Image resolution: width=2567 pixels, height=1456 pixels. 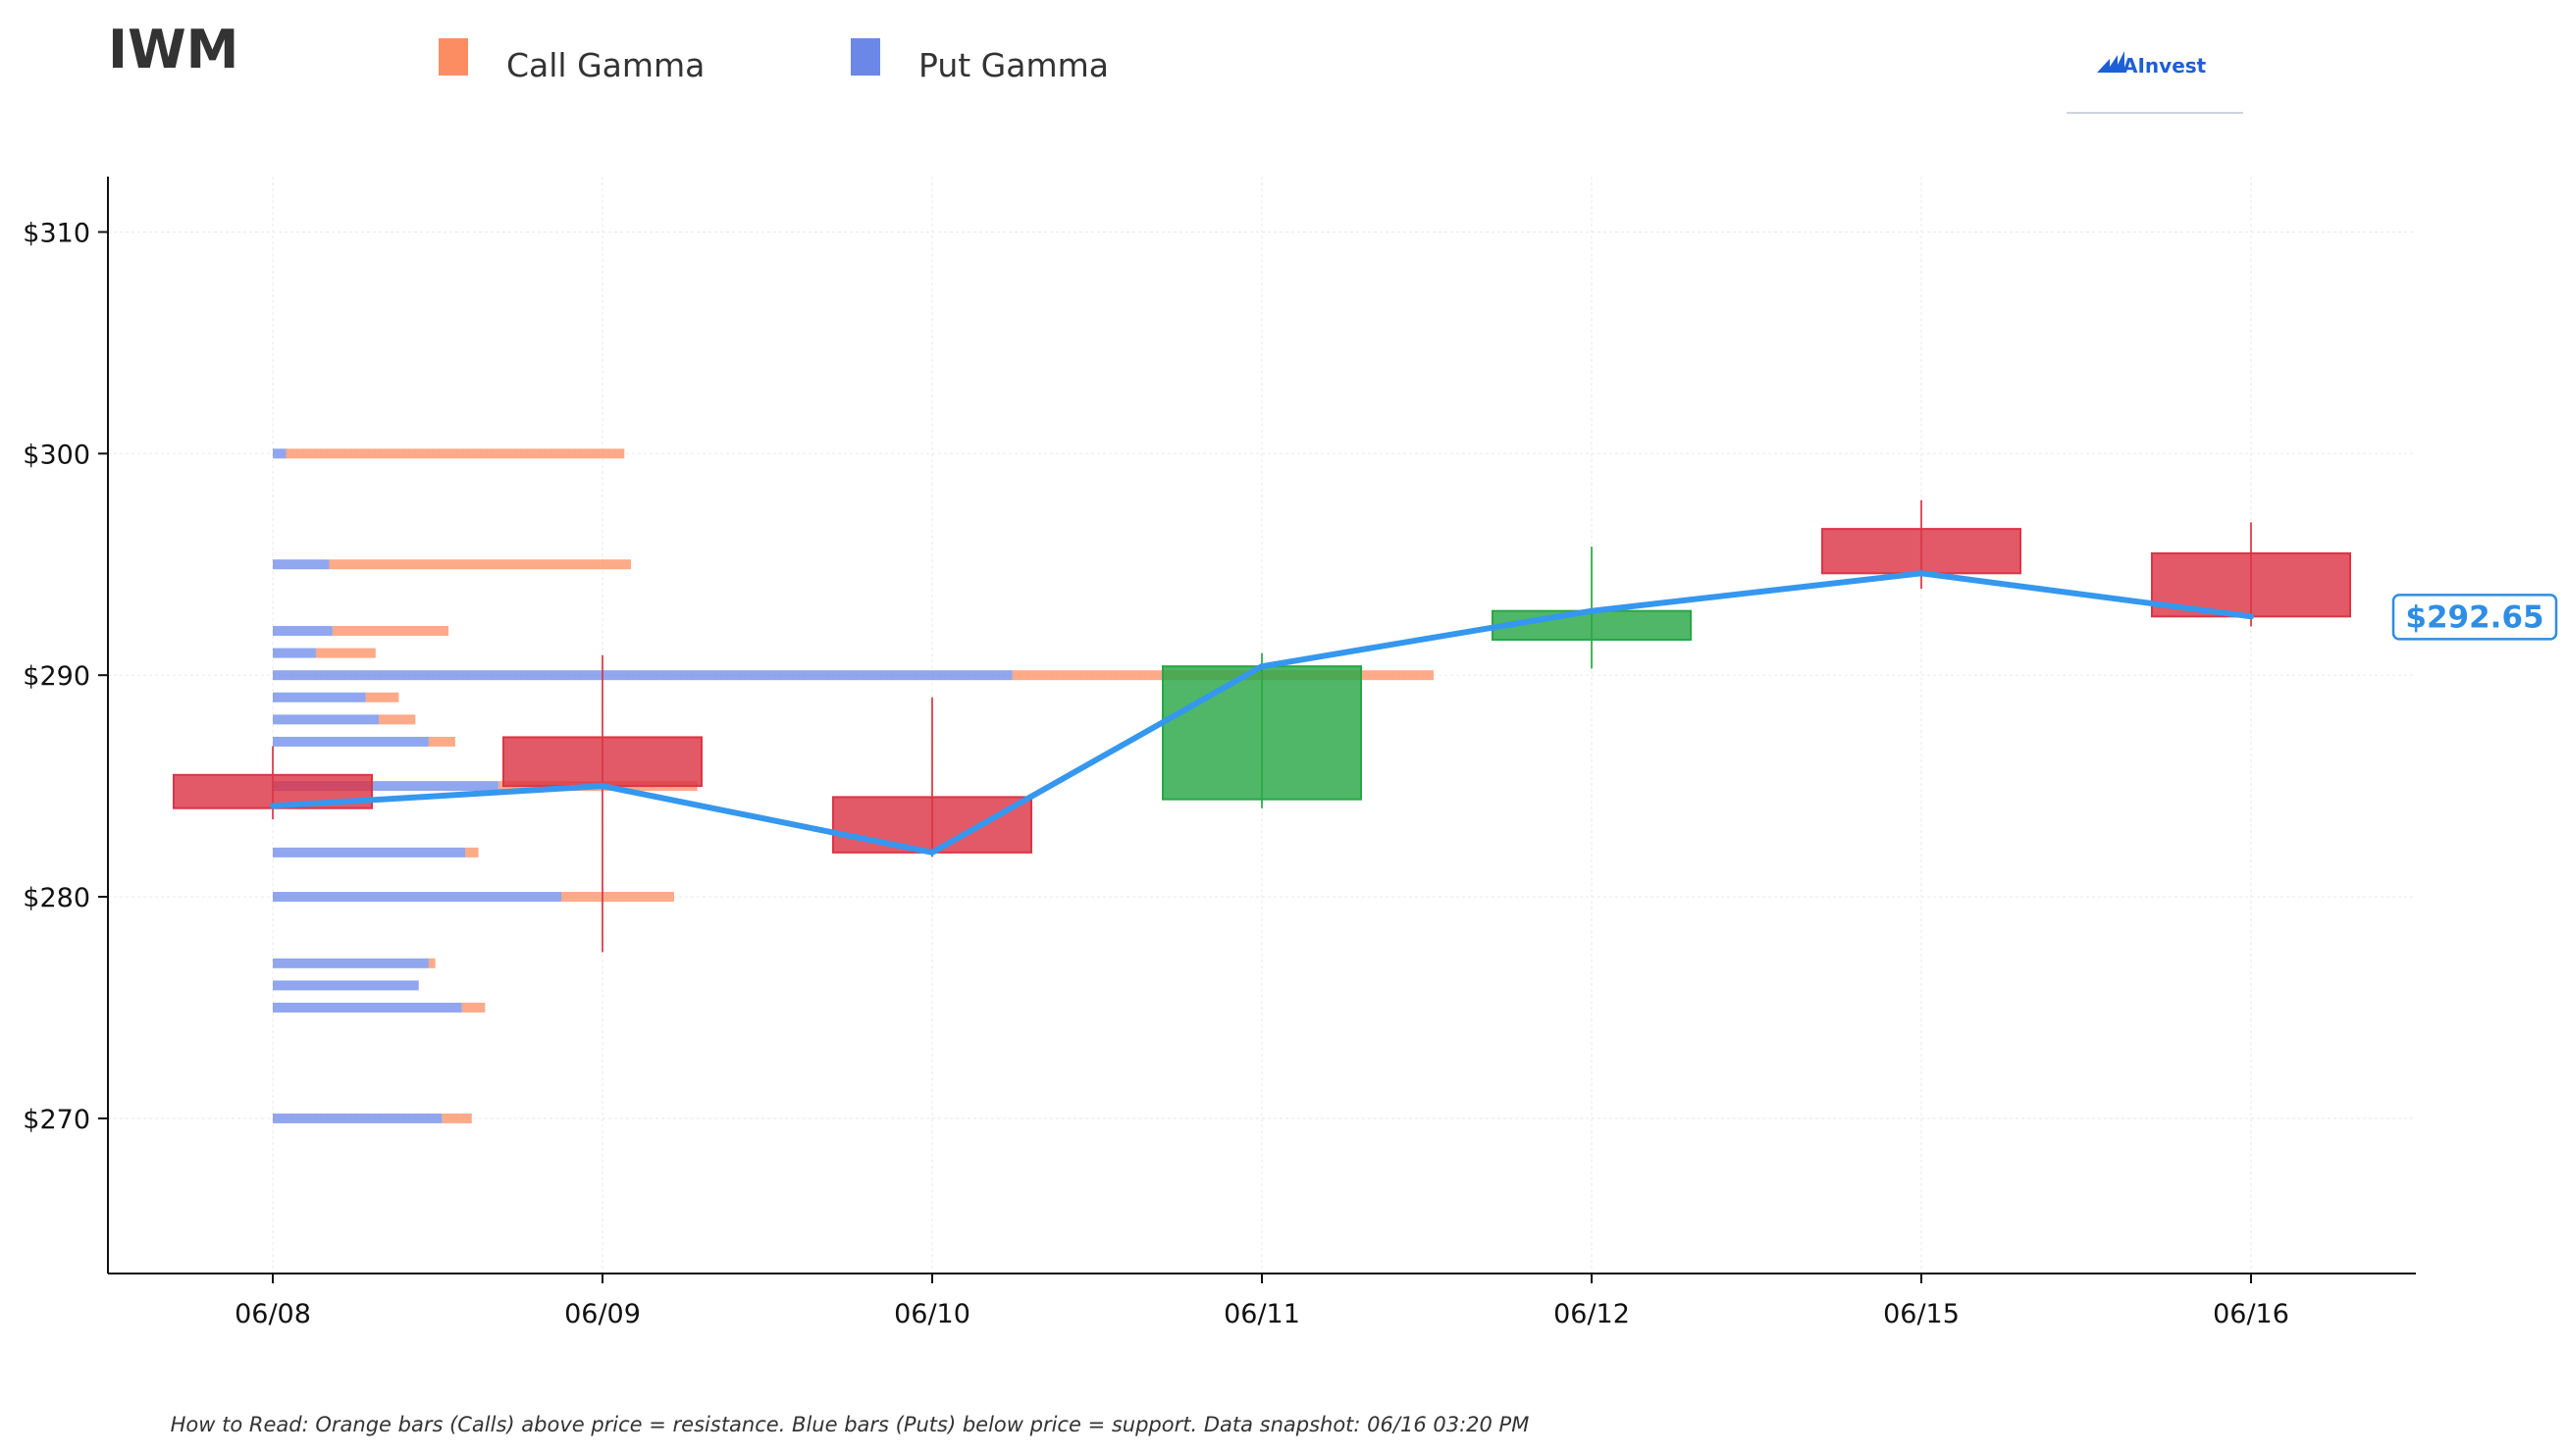 What do you see at coordinates (57, 1120) in the screenshot?
I see `y-tick-label: $270` at bounding box center [57, 1120].